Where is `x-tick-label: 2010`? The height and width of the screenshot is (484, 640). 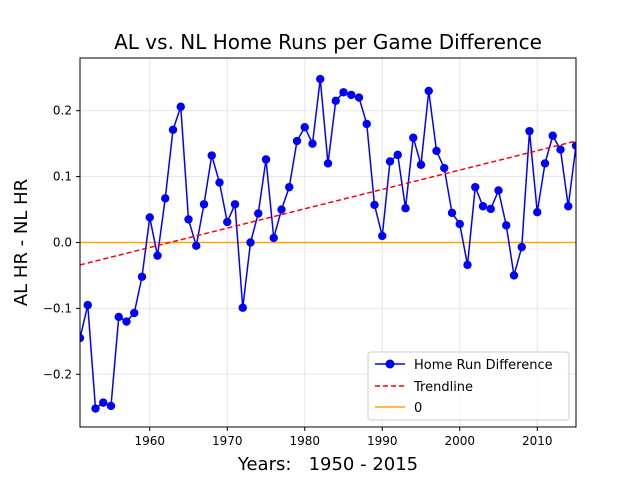
x-tick-label: 2010 is located at coordinates (537, 441).